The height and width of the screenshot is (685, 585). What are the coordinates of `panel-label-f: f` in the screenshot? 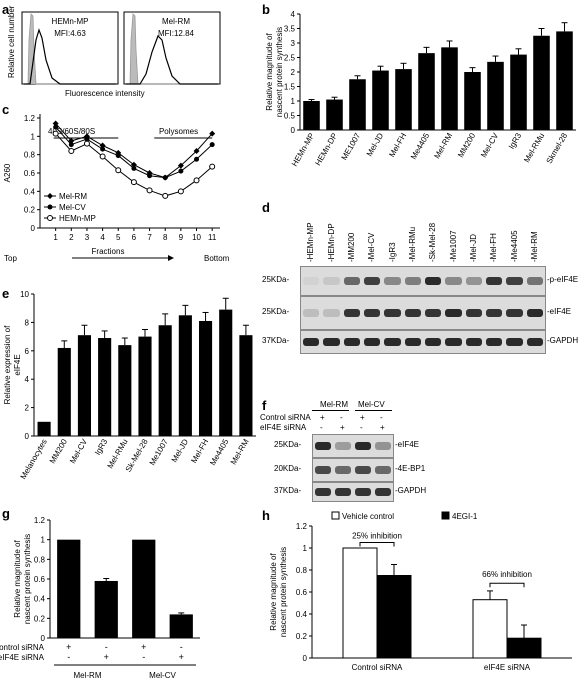 It's located at (264, 405).